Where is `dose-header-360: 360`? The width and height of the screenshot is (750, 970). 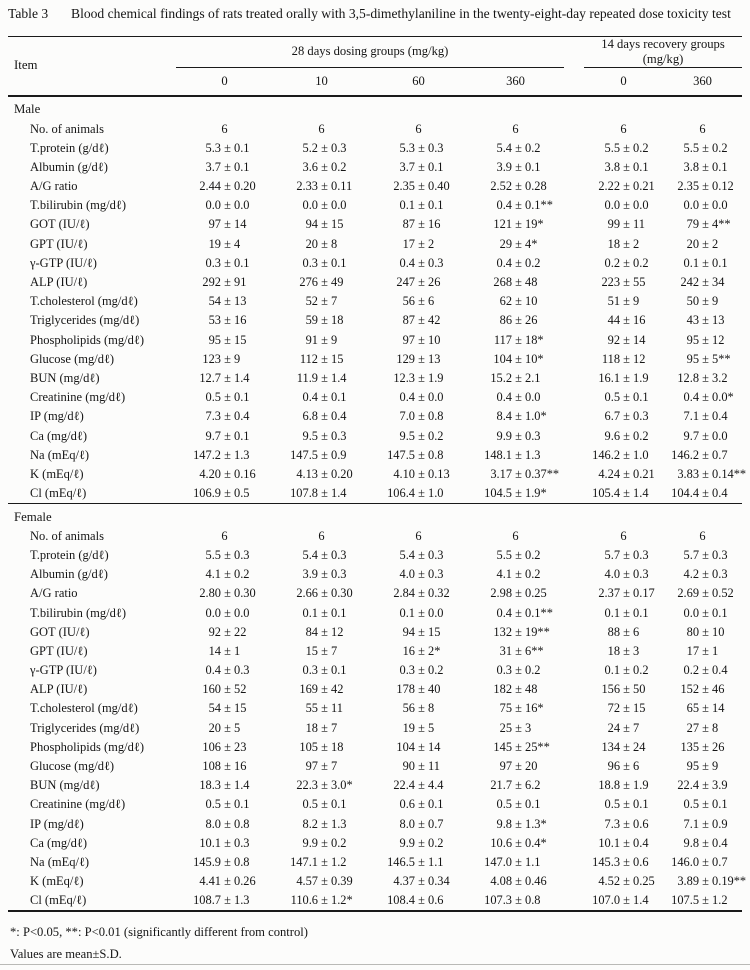 dose-header-360: 360 is located at coordinates (515, 80).